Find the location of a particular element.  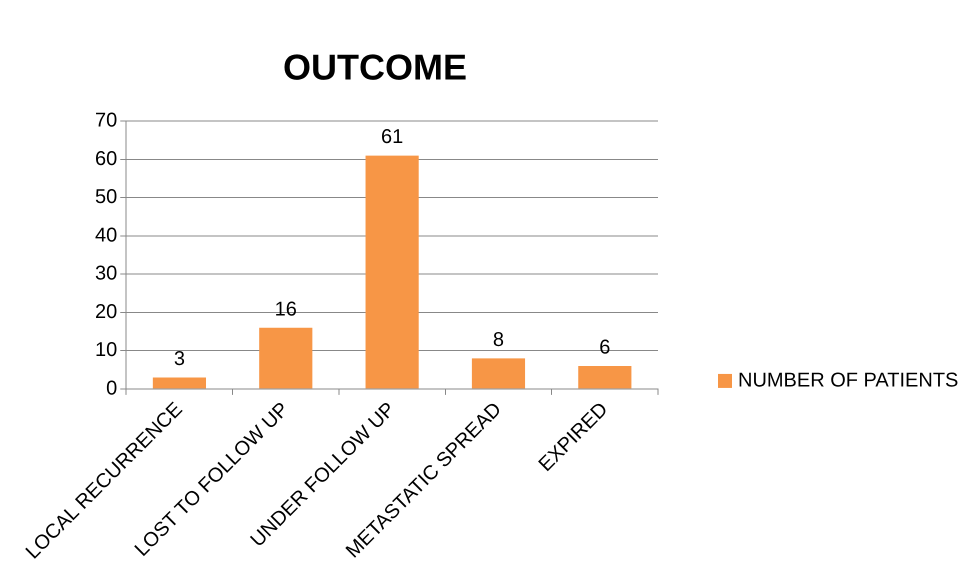

y-tick-label: 30 is located at coordinates (106, 273).